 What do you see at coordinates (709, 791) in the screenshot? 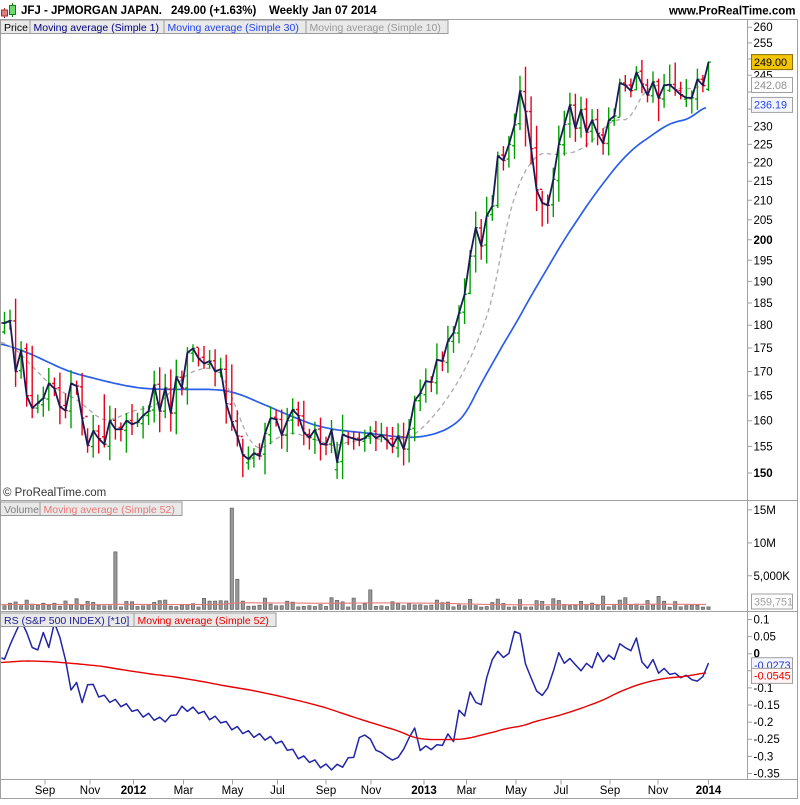
I see `svg-text: 2014` at bounding box center [709, 791].